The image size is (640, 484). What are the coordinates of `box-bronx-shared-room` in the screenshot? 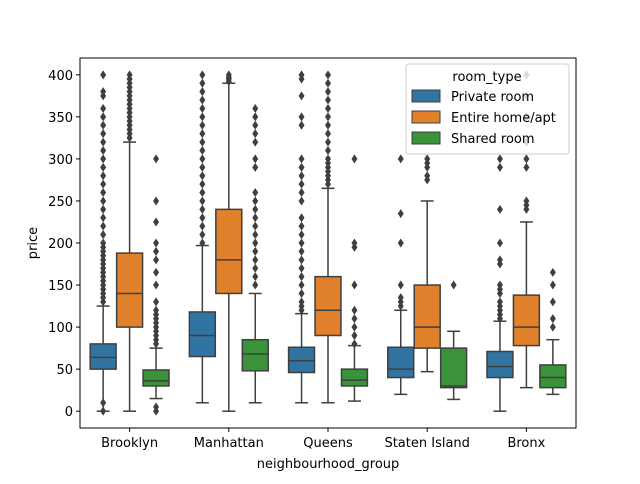 It's located at (553, 331).